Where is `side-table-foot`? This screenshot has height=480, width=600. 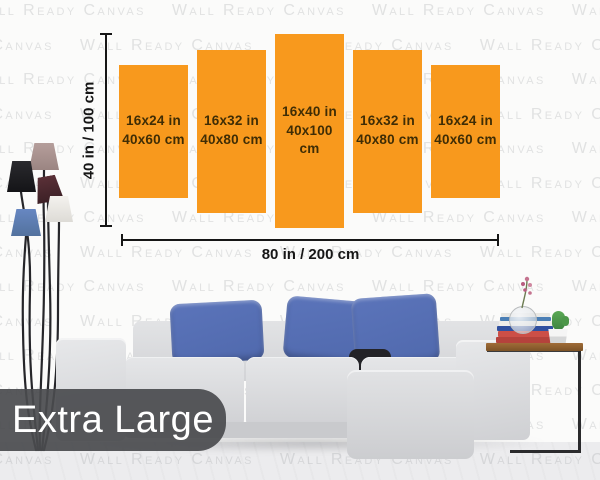
side-table-foot is located at coordinates (545, 451).